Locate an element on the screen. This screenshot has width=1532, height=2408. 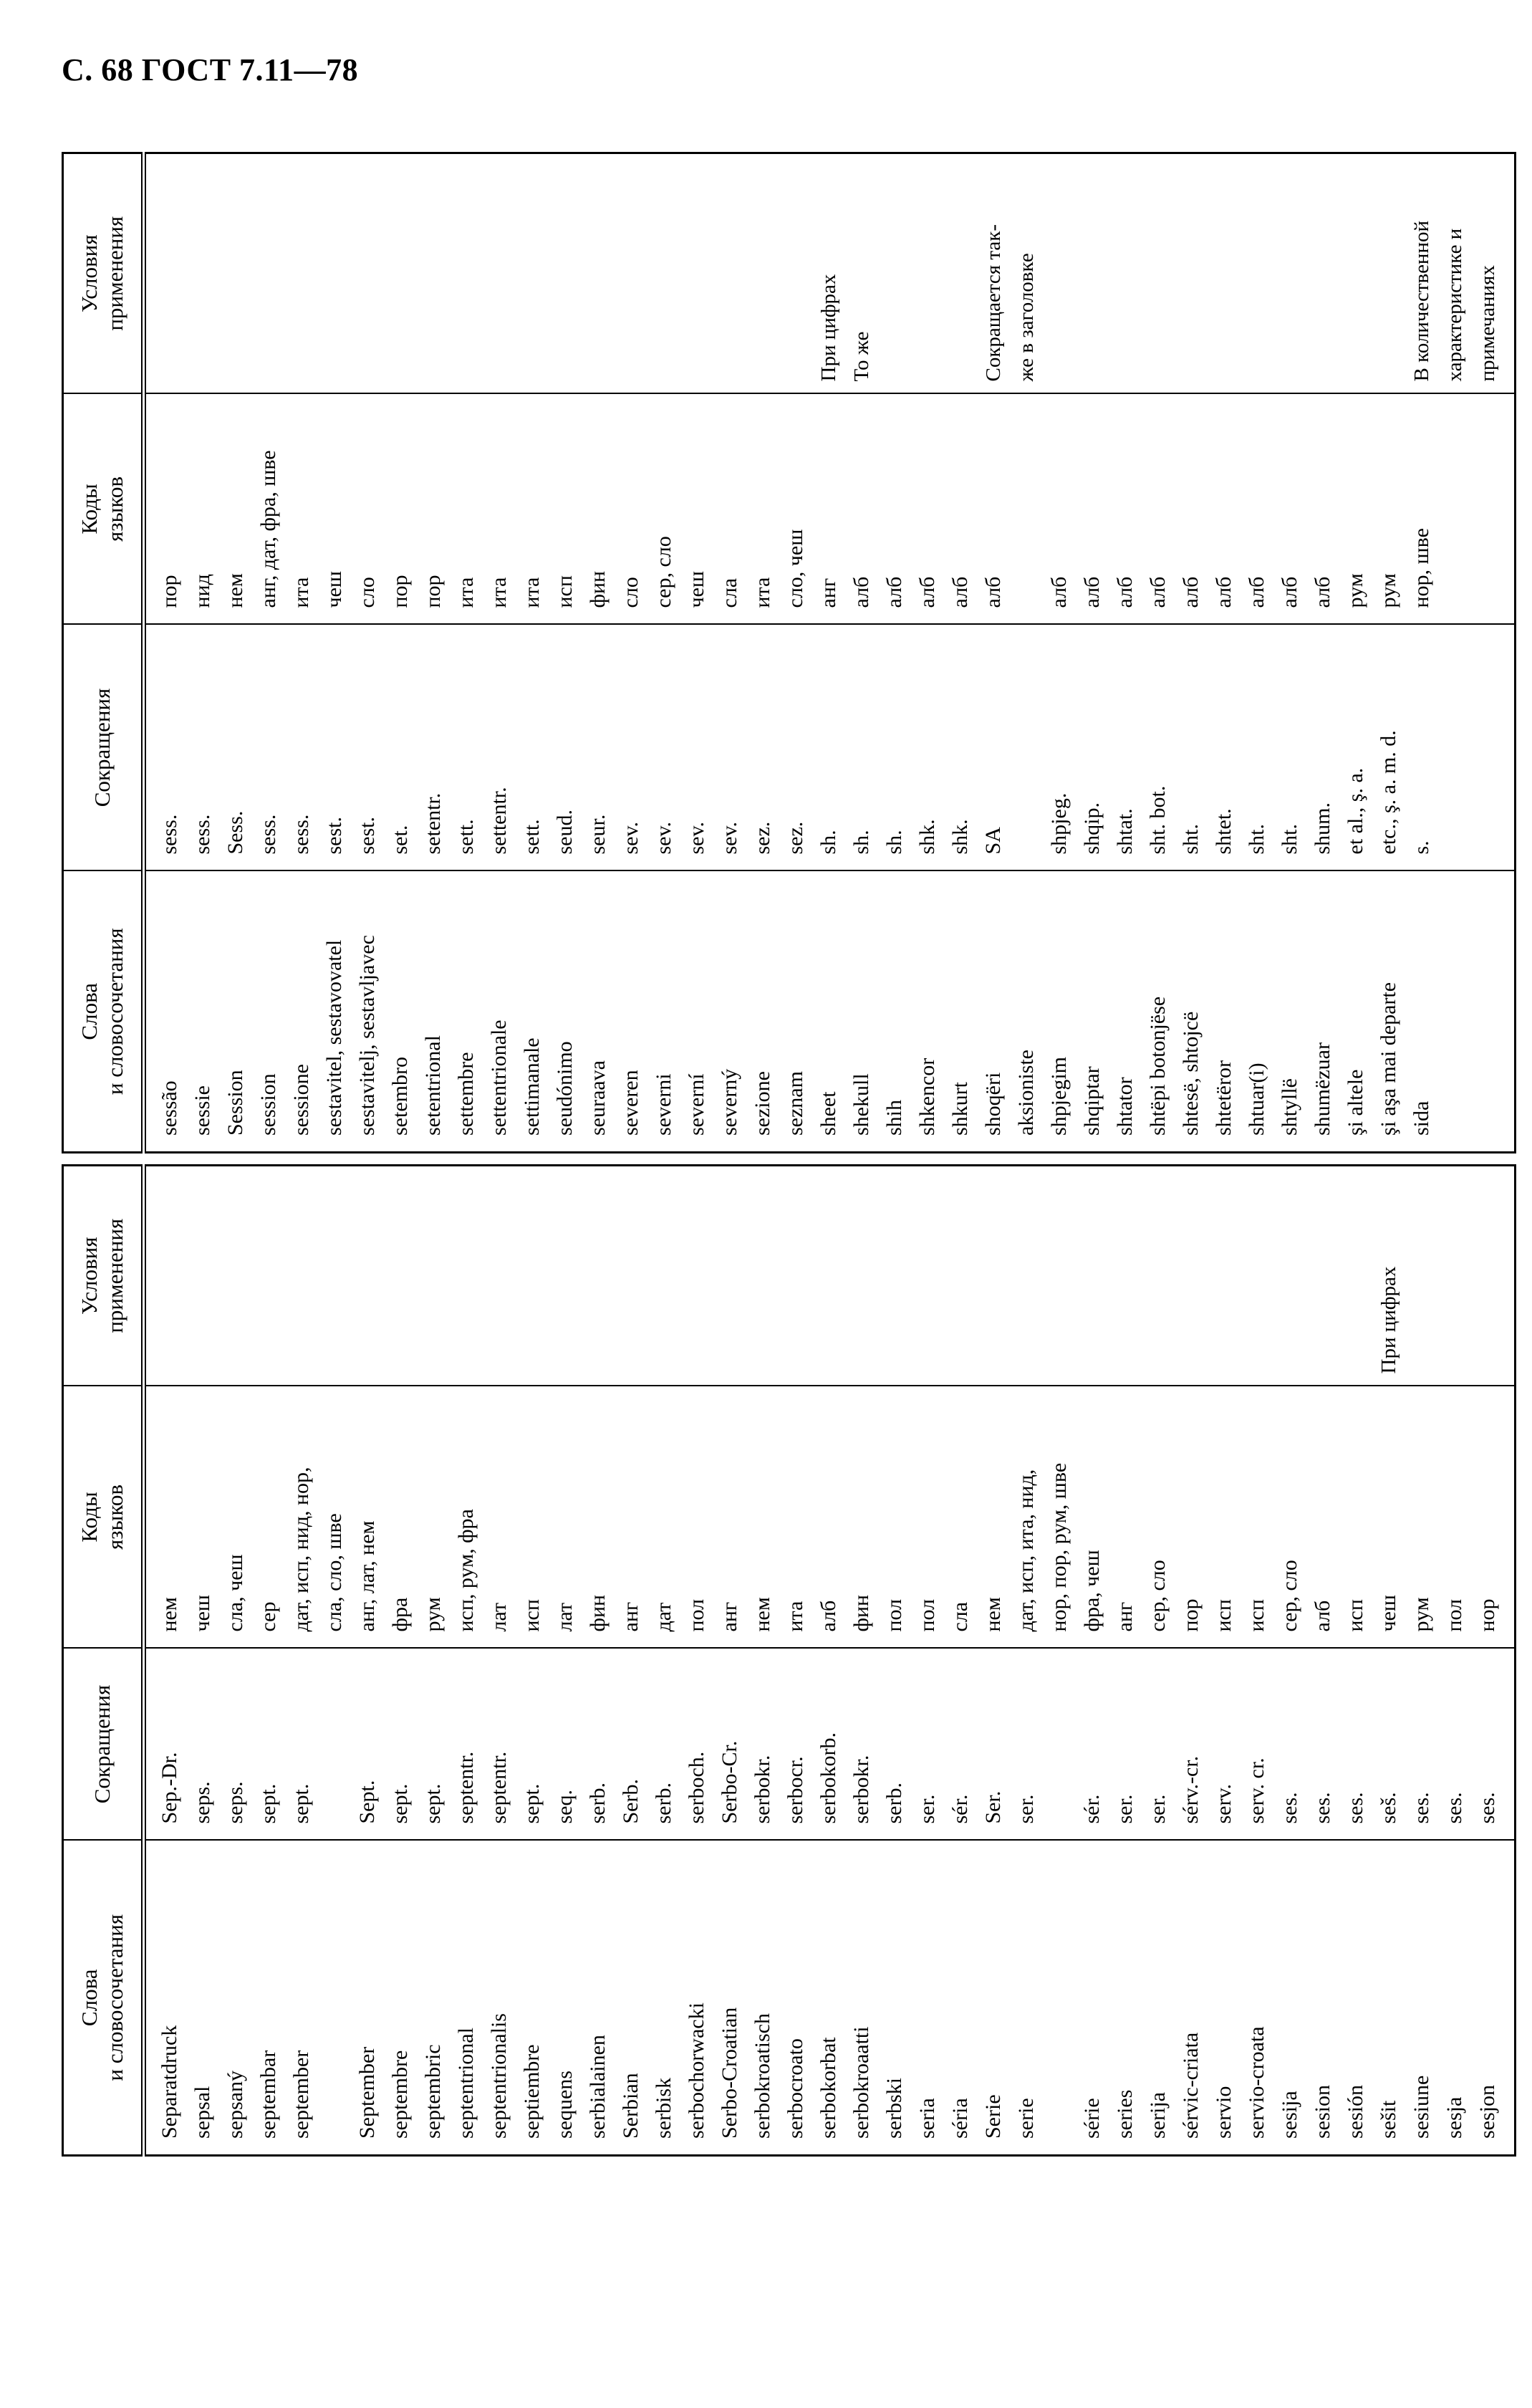
table-row: serbski serb. пол is located at coordinates (894, 1660).